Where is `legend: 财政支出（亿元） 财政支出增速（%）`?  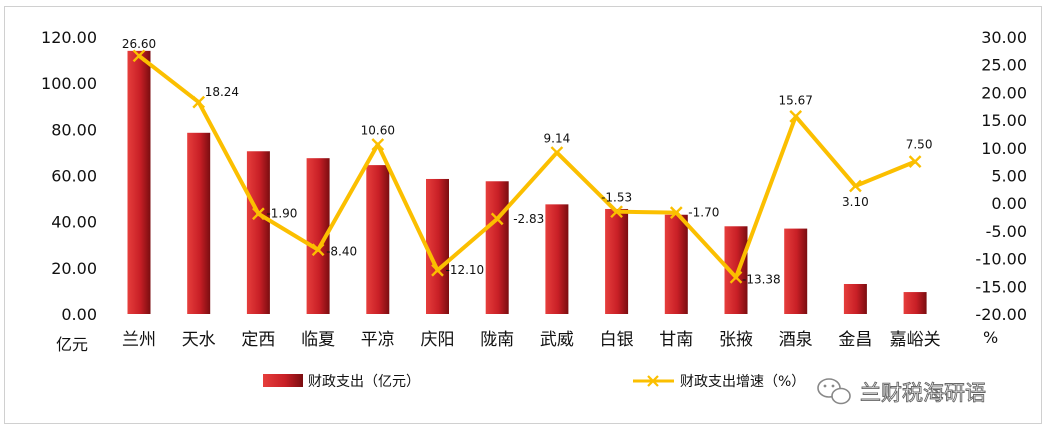
legend: 财政支出（亿元） 财政支出增速（%） is located at coordinates (534, 382).